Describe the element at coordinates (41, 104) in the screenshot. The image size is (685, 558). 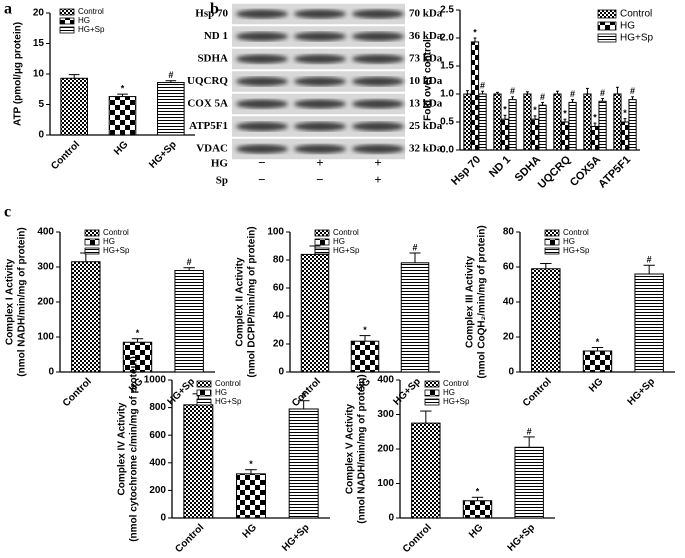
I see `y-tick-label: 5` at that location.